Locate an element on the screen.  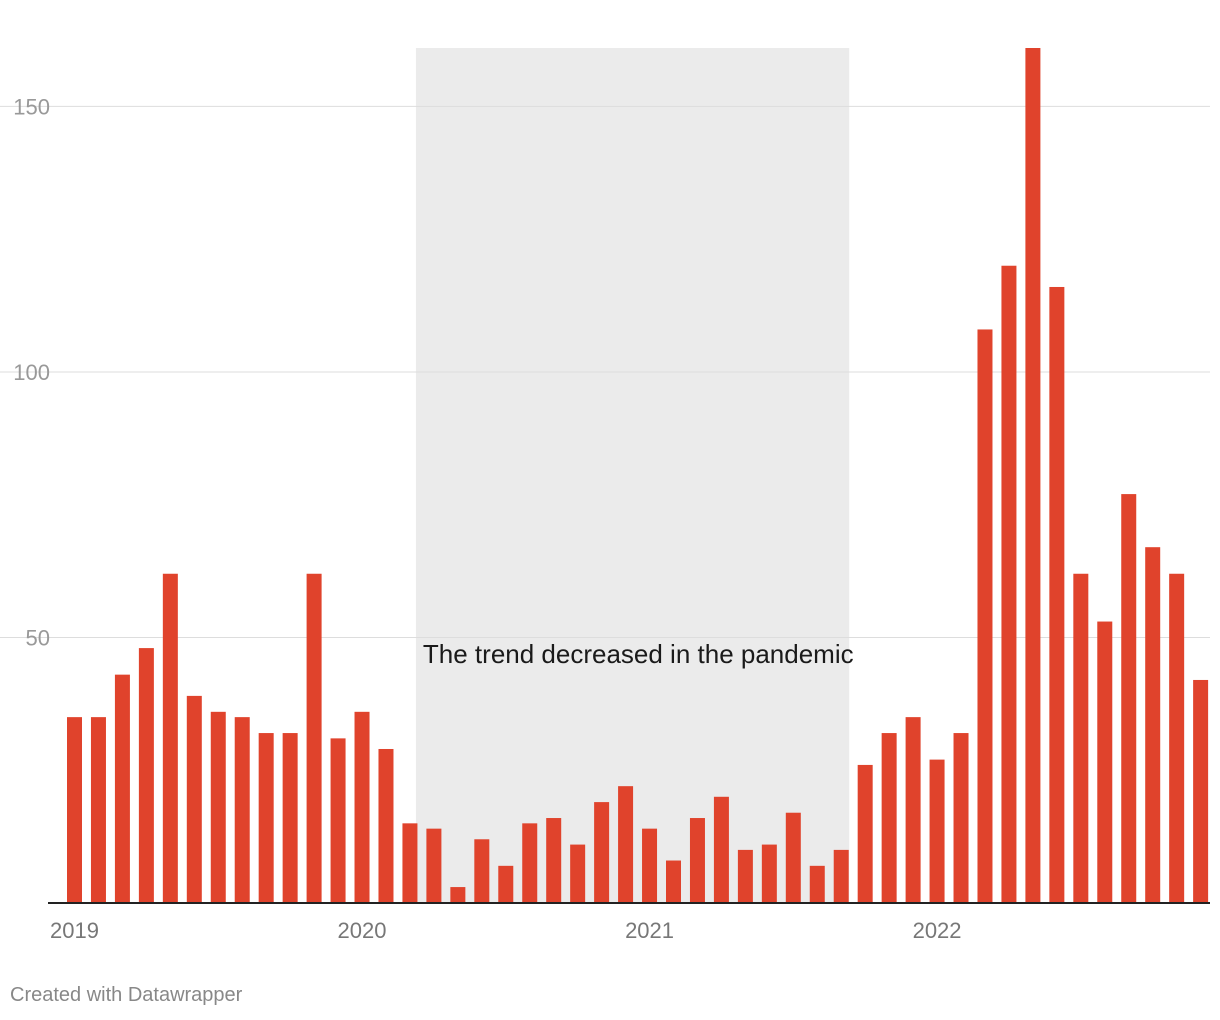
y-tick-label-150: 150 is located at coordinates (31, 106).